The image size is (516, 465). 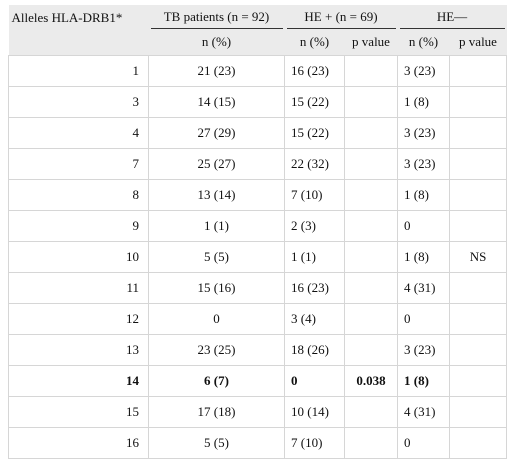 What do you see at coordinates (78, 30) in the screenshot?
I see `header-alleles: Alleles HLA-DRB1*` at bounding box center [78, 30].